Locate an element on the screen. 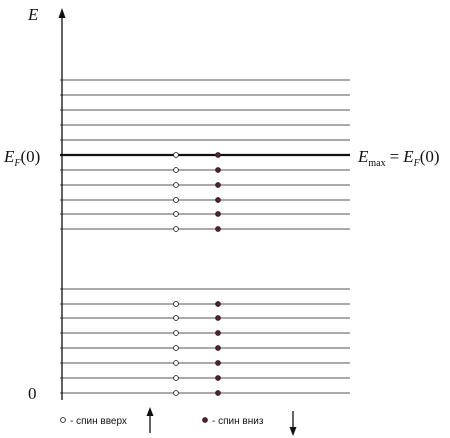 This screenshot has height=438, width=450. electrons is located at coordinates (197, 274).